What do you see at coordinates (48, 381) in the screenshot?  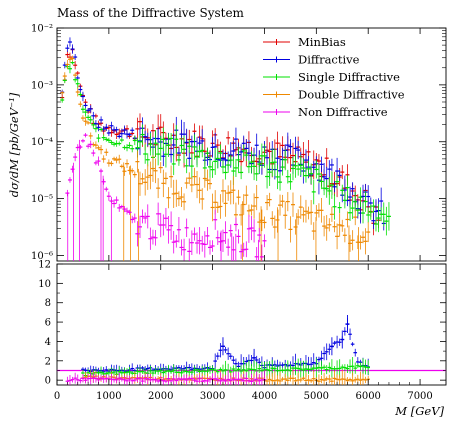 I see `ratio-y-tick-label: 0` at bounding box center [48, 381].